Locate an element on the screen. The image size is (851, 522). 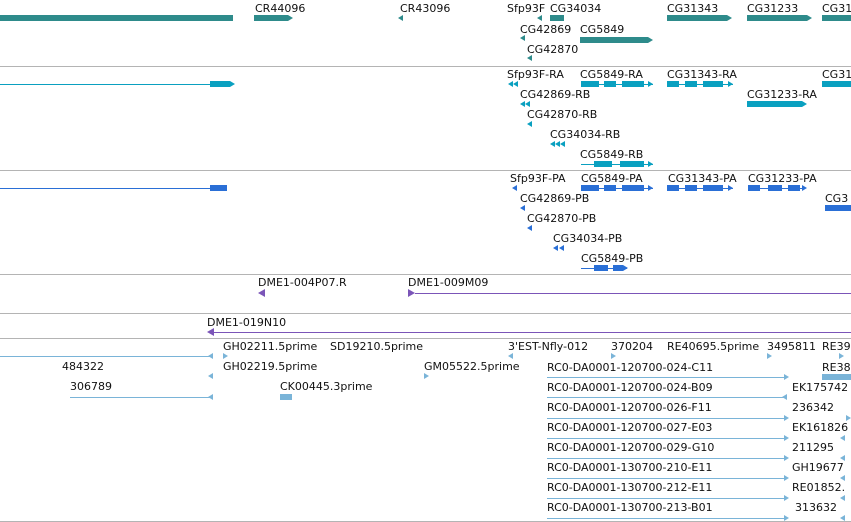
protein-label: CG3 is located at coordinates (837, 198).